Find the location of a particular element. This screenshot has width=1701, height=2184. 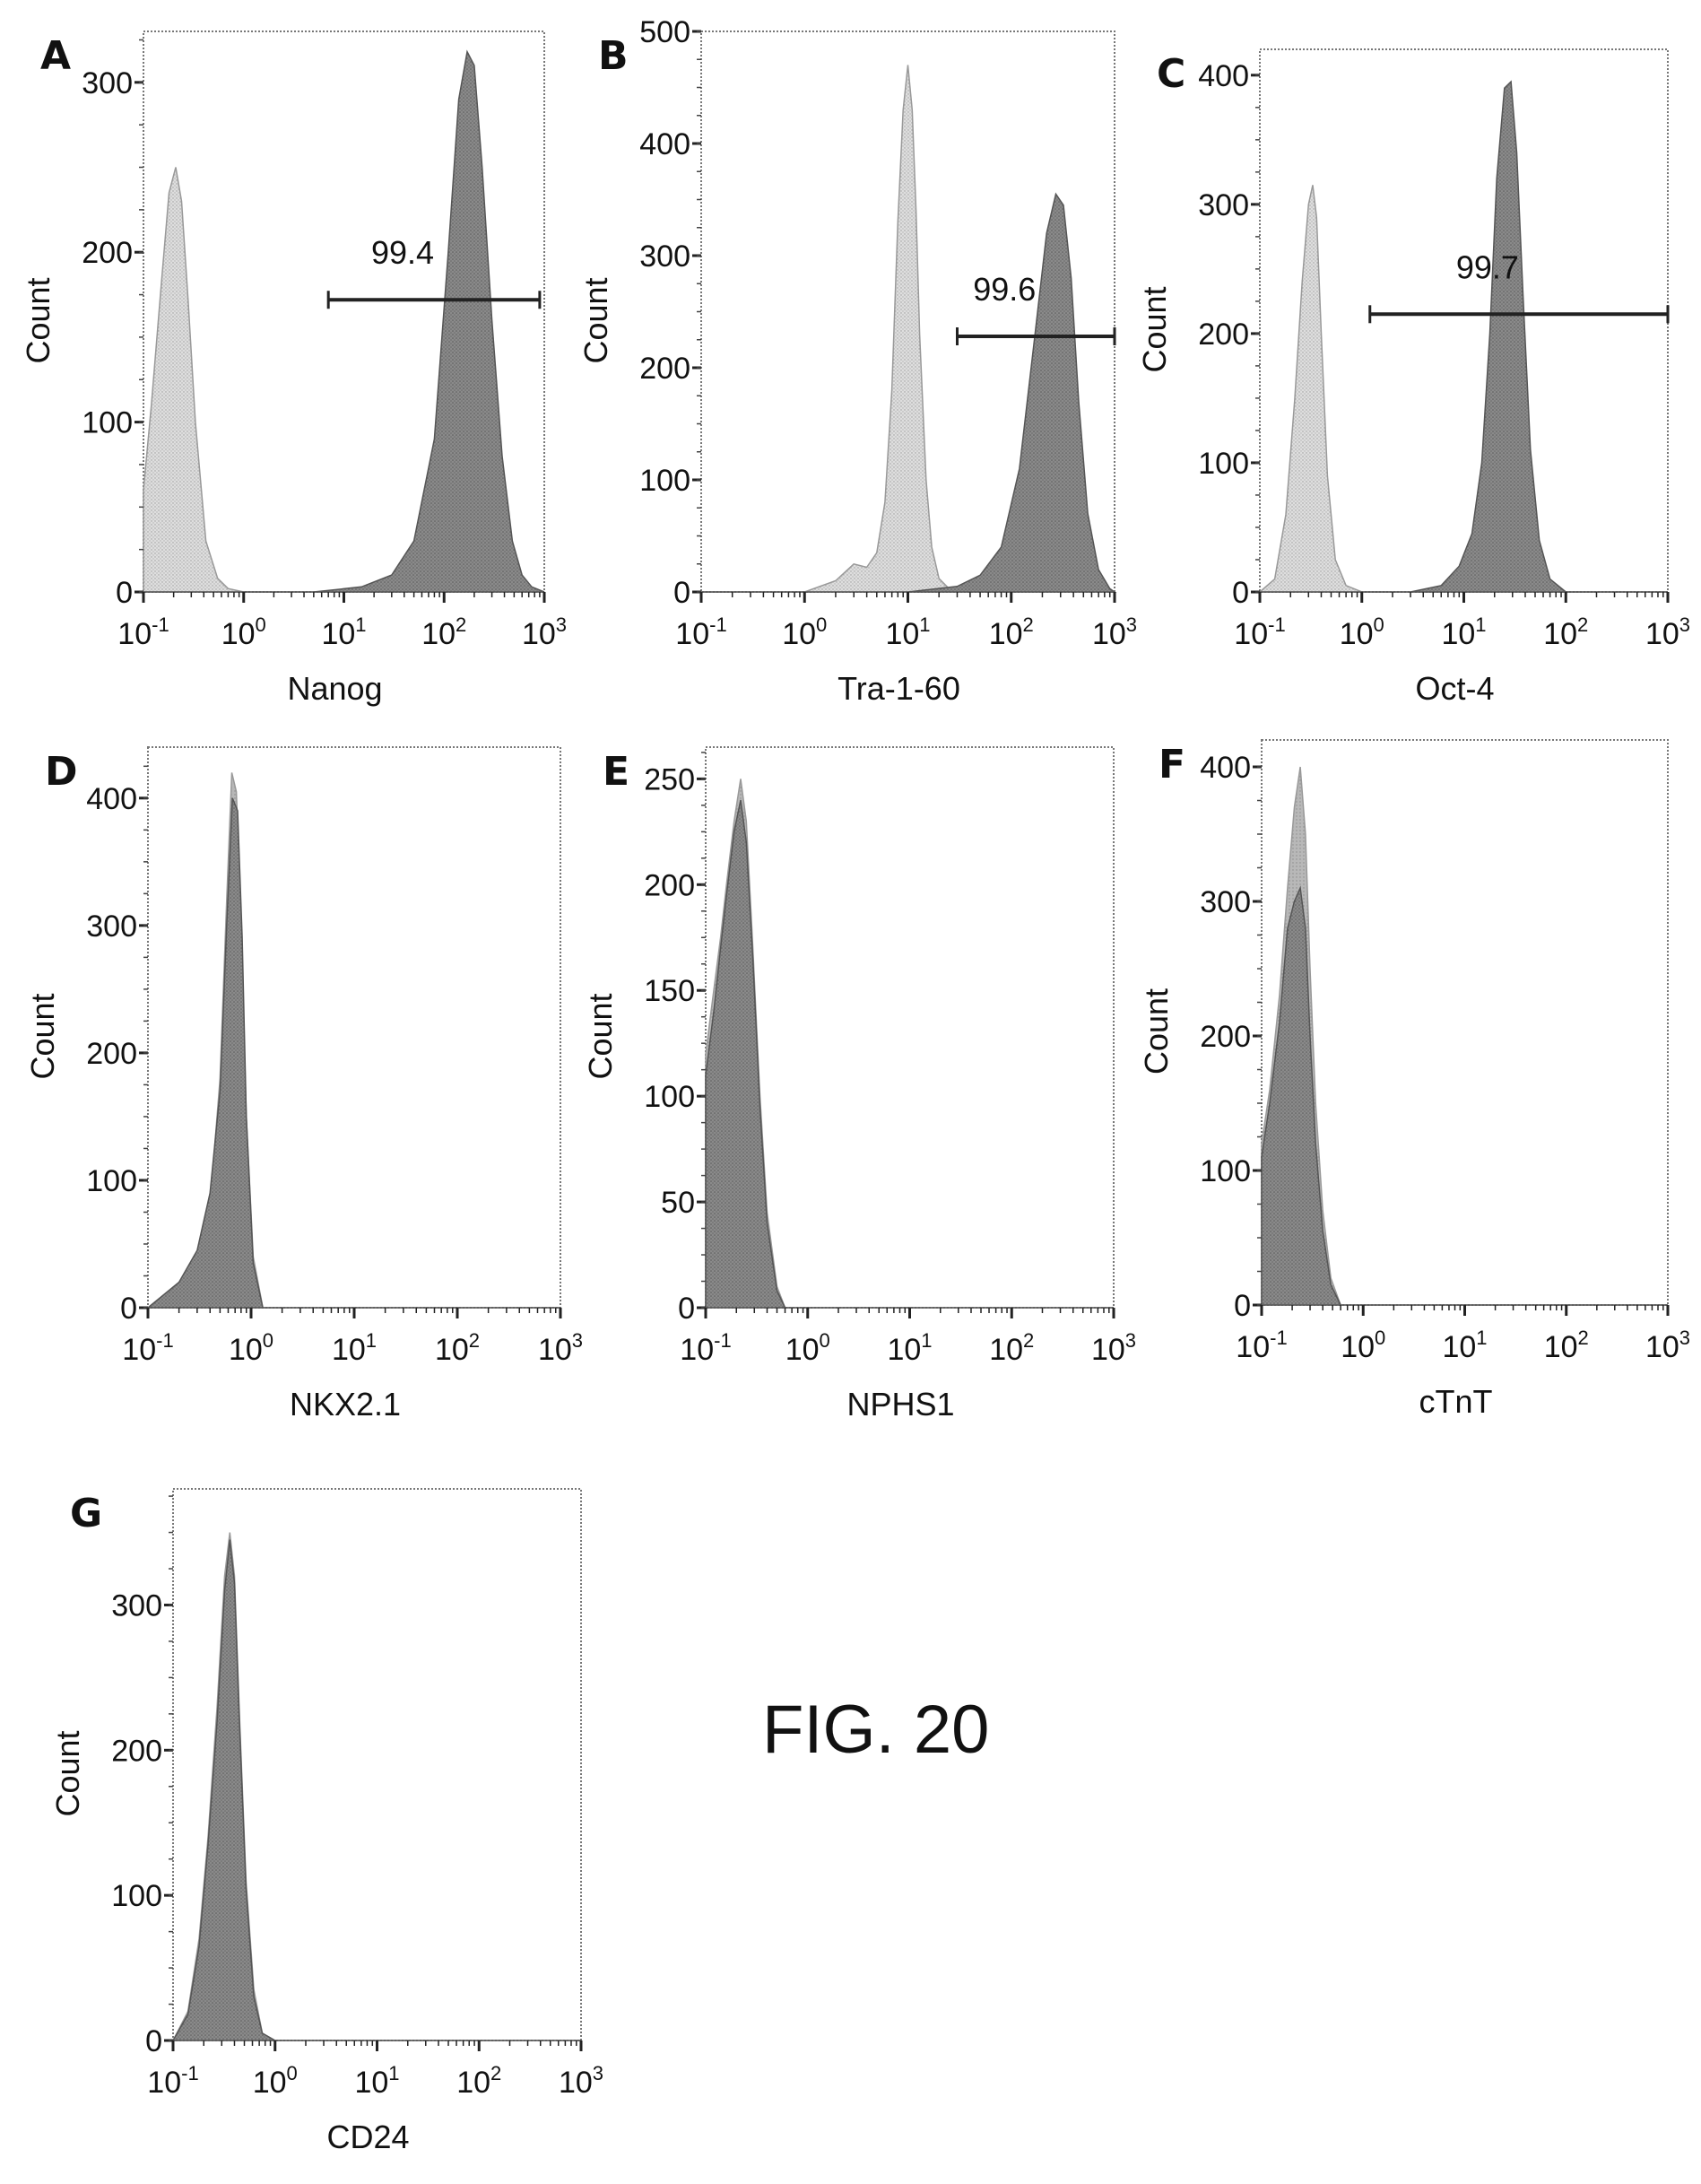

x-axis-label: cTnT is located at coordinates (1455, 1401).